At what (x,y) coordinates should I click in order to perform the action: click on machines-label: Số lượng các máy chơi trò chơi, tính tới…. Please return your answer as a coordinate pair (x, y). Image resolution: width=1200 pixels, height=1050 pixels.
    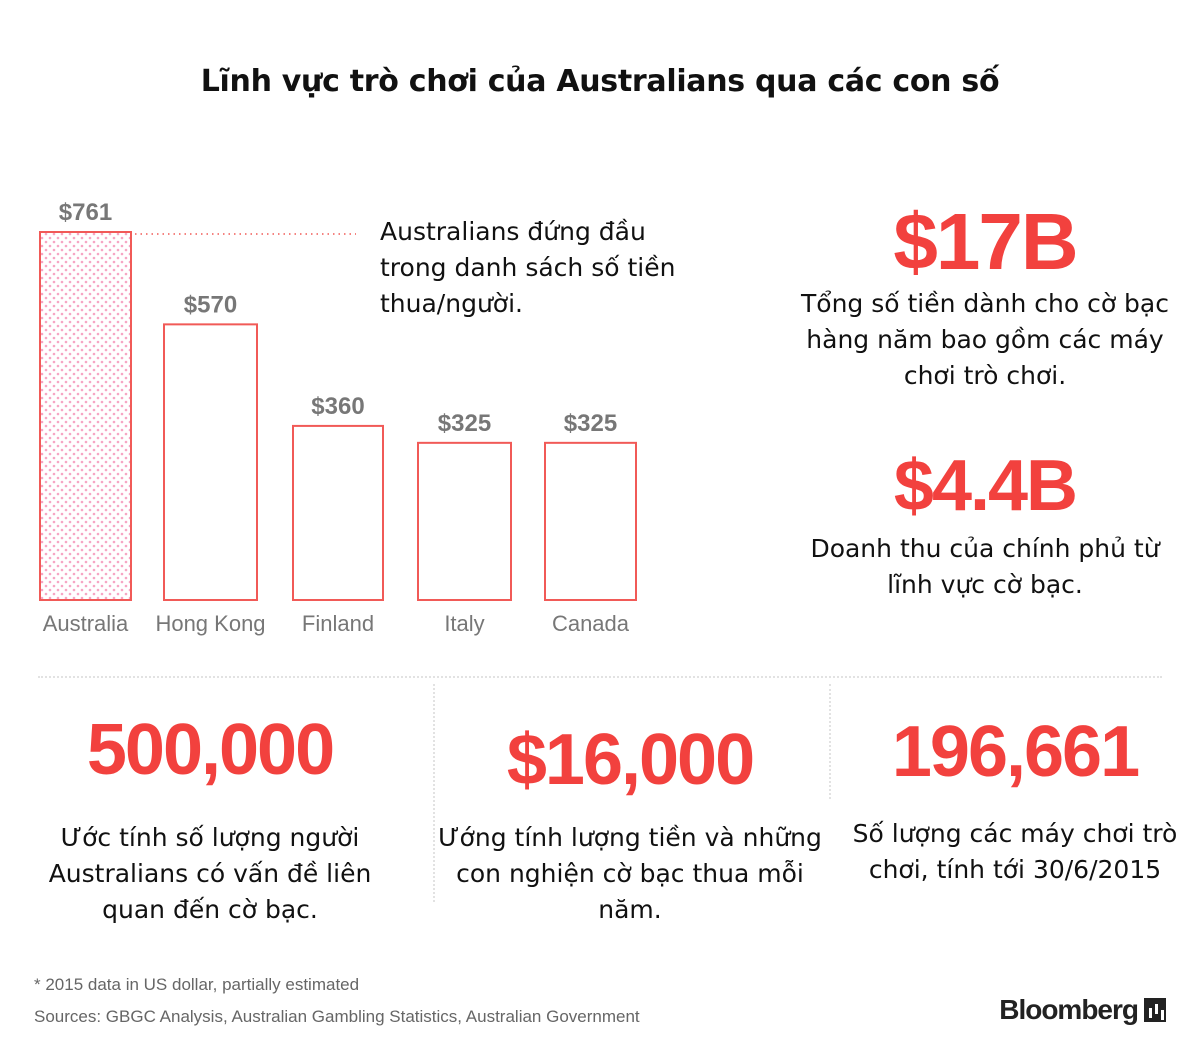
    Looking at the image, I should click on (1015, 851).